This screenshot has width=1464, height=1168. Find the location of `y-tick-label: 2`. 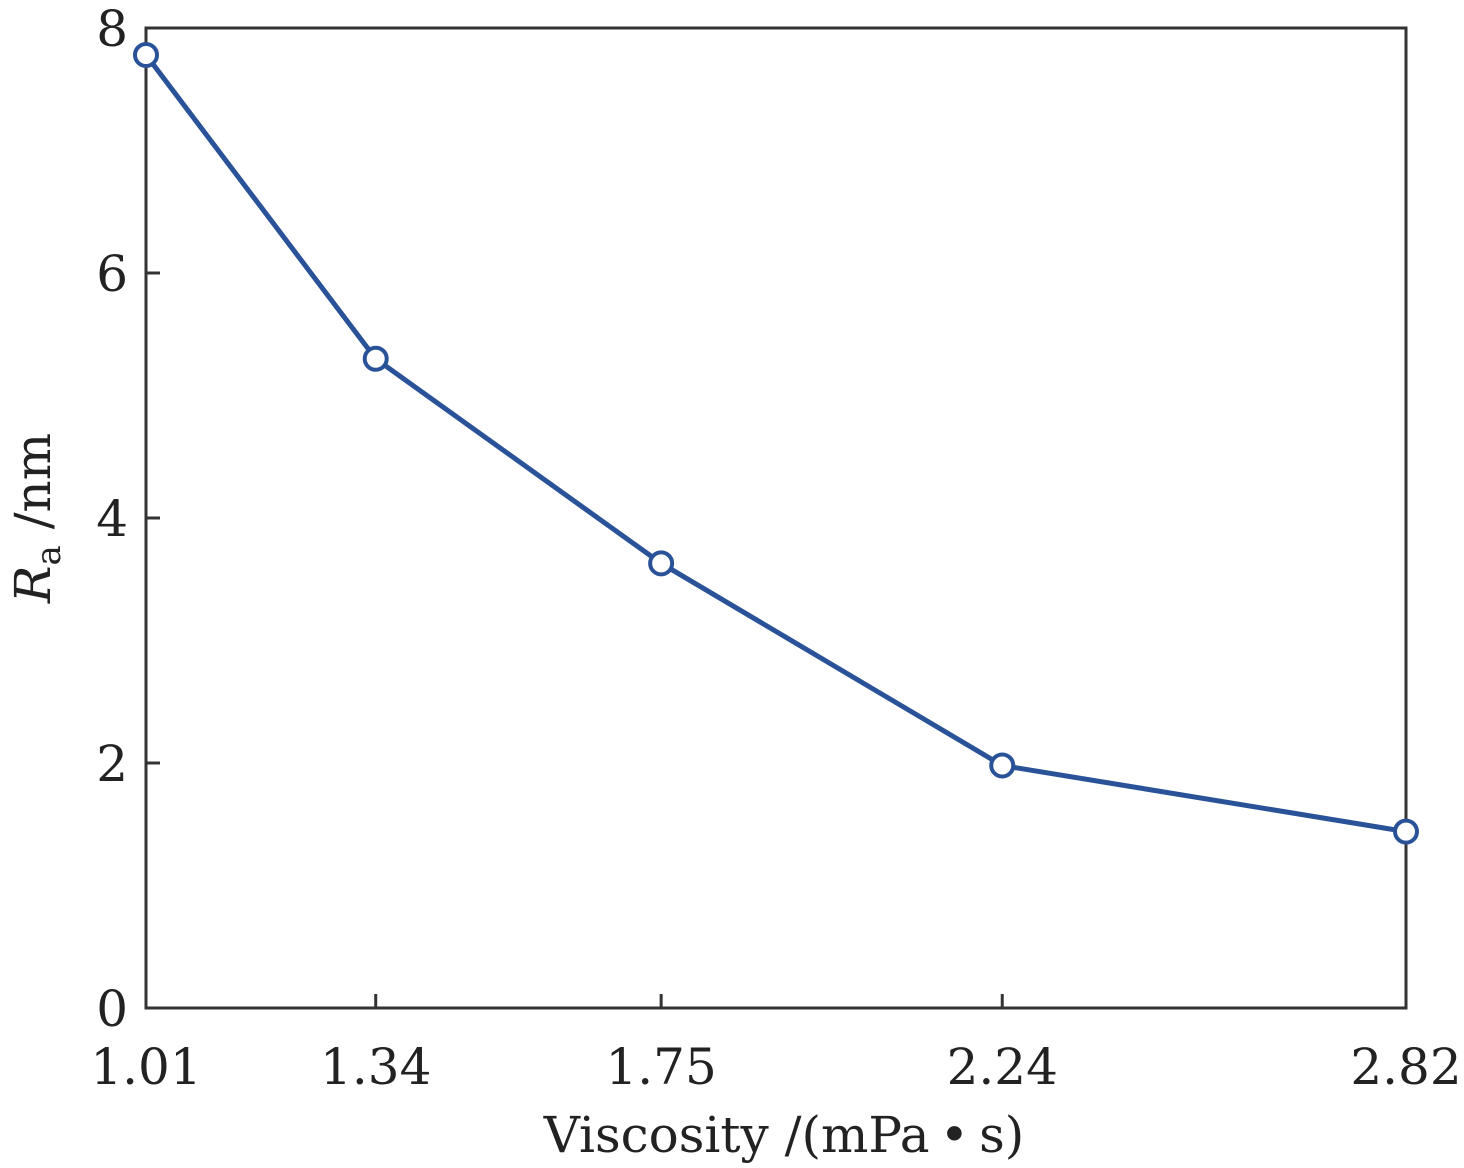

y-tick-label: 2 is located at coordinates (112, 764).